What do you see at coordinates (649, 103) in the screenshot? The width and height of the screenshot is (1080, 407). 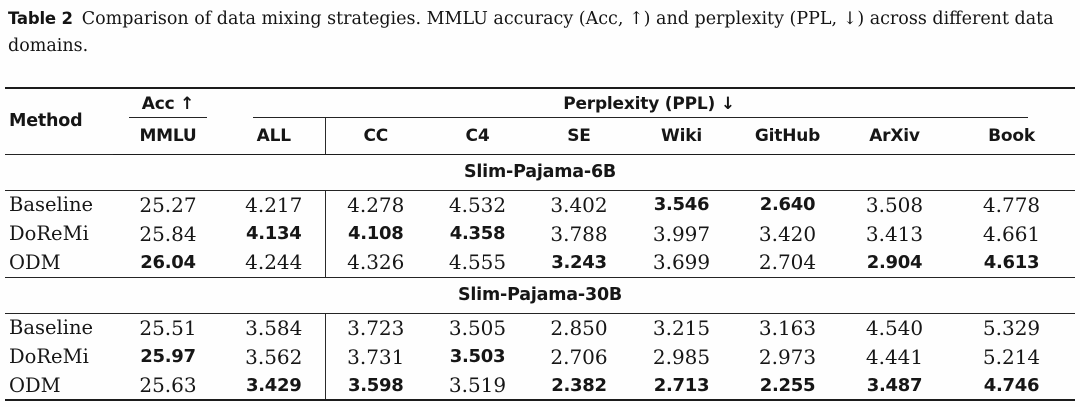 I see `col-group-perplexity: Perplexity (PPL) ↓` at bounding box center [649, 103].